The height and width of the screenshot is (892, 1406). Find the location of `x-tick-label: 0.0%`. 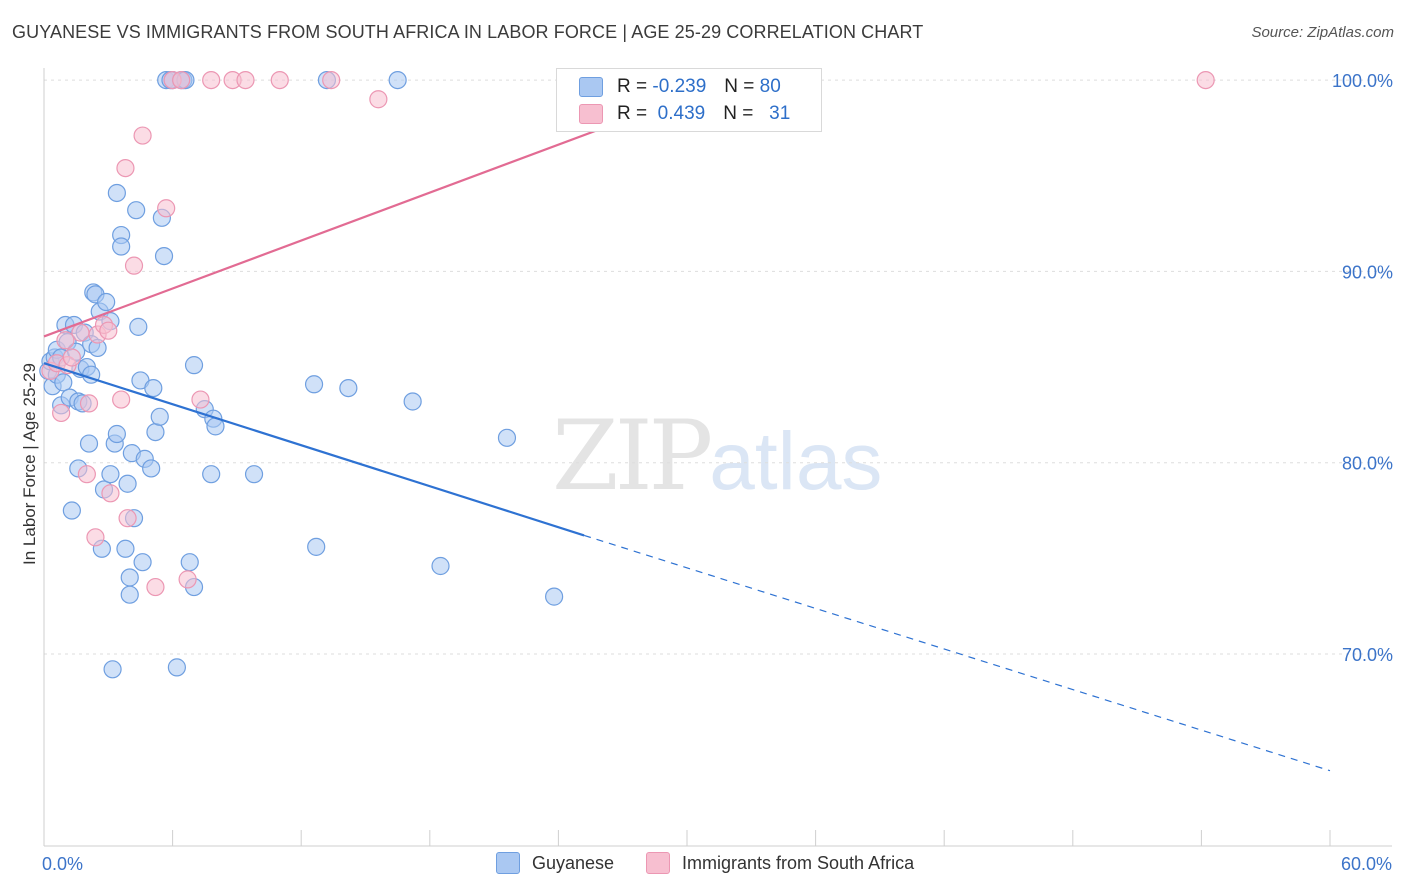

x-tick-label: 0.0% is located at coordinates (62, 864).